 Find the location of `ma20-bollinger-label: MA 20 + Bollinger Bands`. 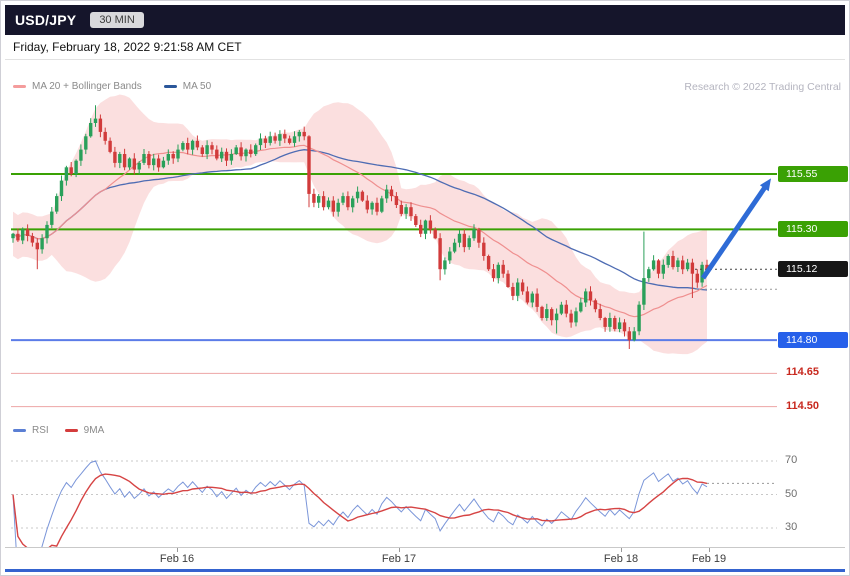

ma20-bollinger-label: MA 20 + Bollinger Bands is located at coordinates (87, 86).